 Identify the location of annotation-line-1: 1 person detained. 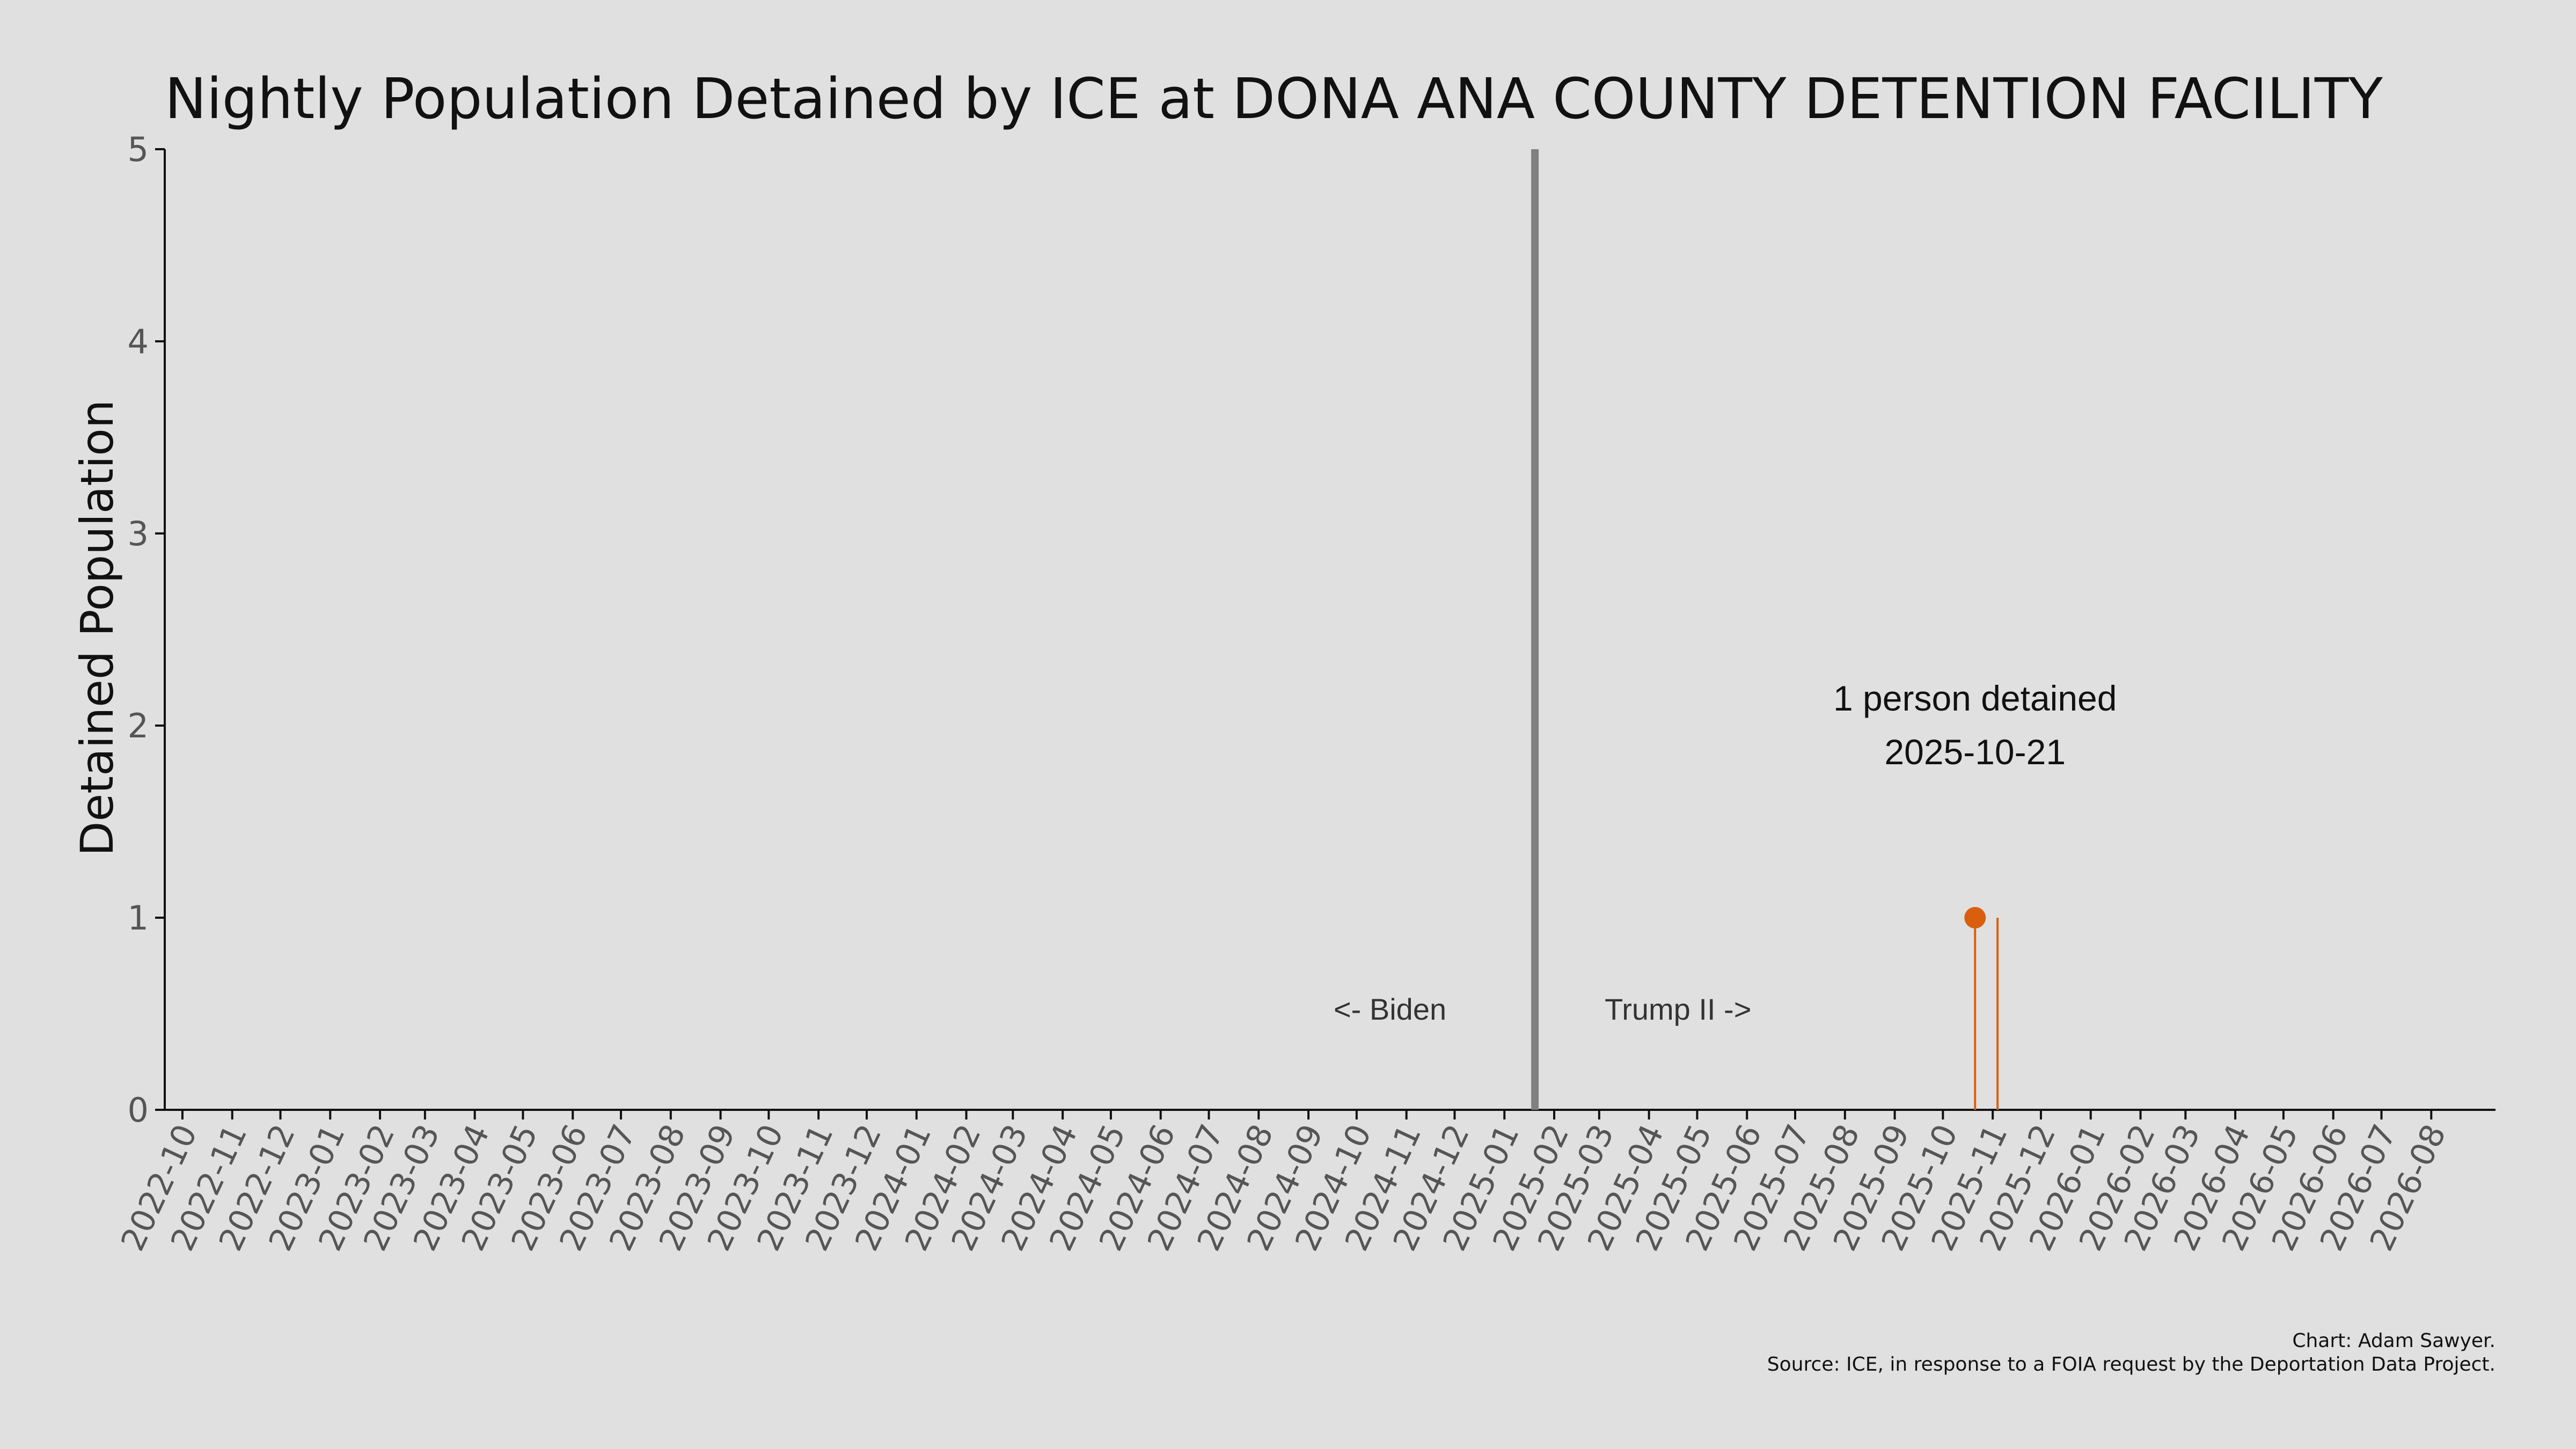
(1975, 698).